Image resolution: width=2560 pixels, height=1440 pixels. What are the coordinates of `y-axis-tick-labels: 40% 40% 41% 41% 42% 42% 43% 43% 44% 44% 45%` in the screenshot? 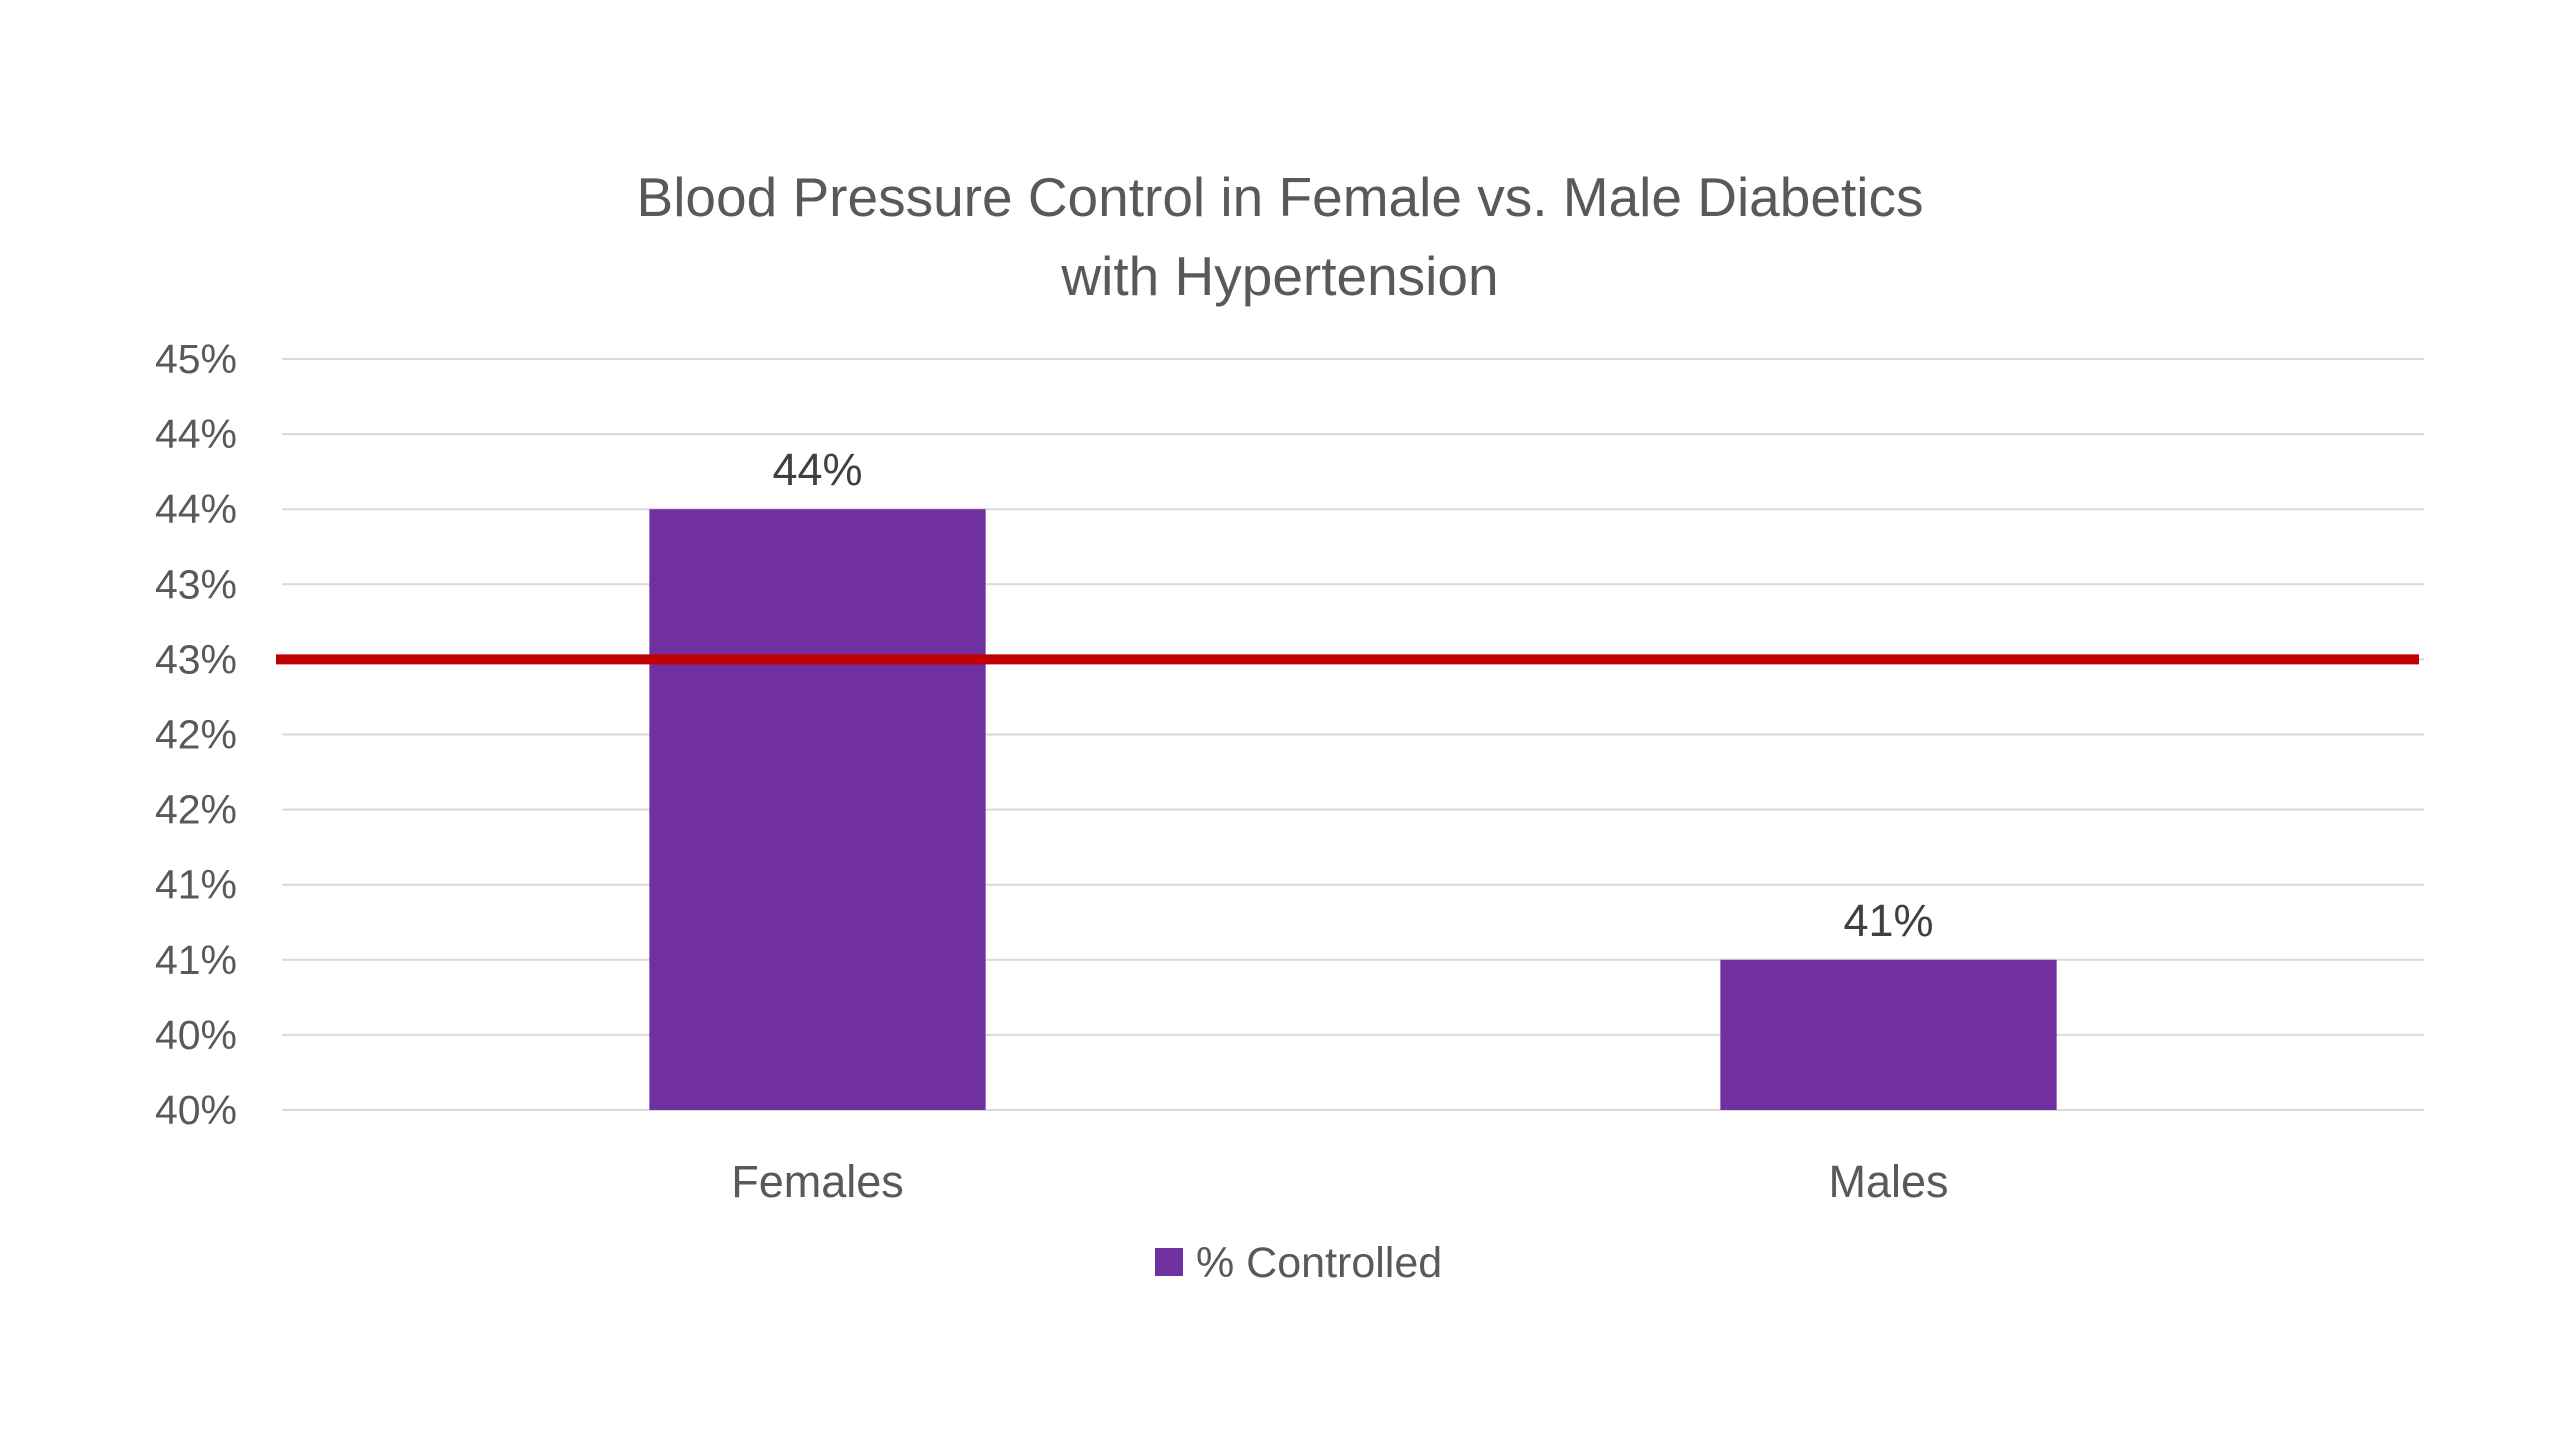 It's located at (196, 734).